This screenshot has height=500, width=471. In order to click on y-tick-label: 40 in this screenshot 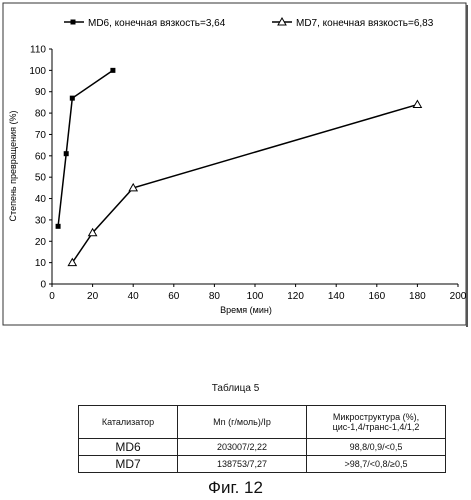, I will do `click(41, 199)`.